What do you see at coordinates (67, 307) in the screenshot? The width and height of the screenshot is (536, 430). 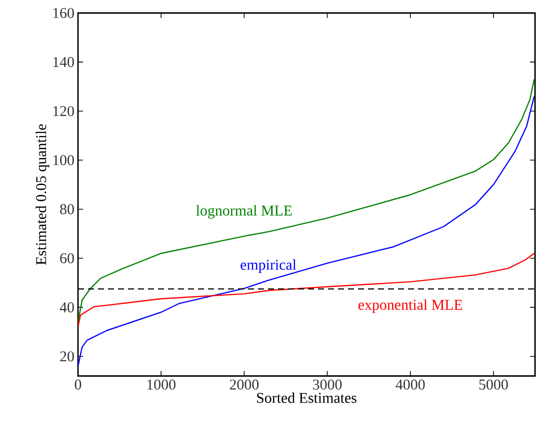 I see `y-tick-label: 40` at bounding box center [67, 307].